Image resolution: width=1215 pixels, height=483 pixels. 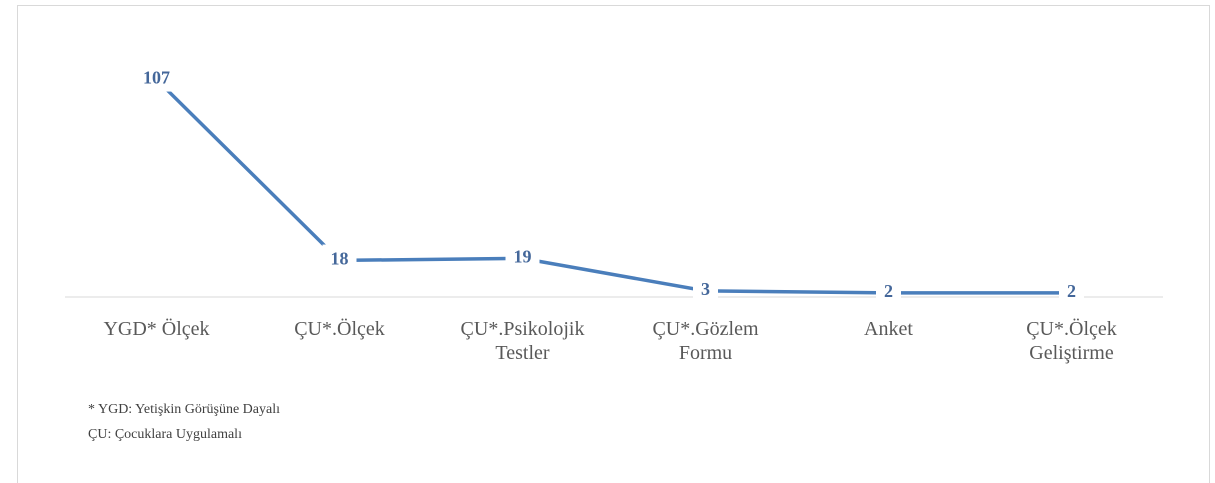 I want to click on note: ÇU: Çocuklara Uygulamalı, so click(x=165, y=434).